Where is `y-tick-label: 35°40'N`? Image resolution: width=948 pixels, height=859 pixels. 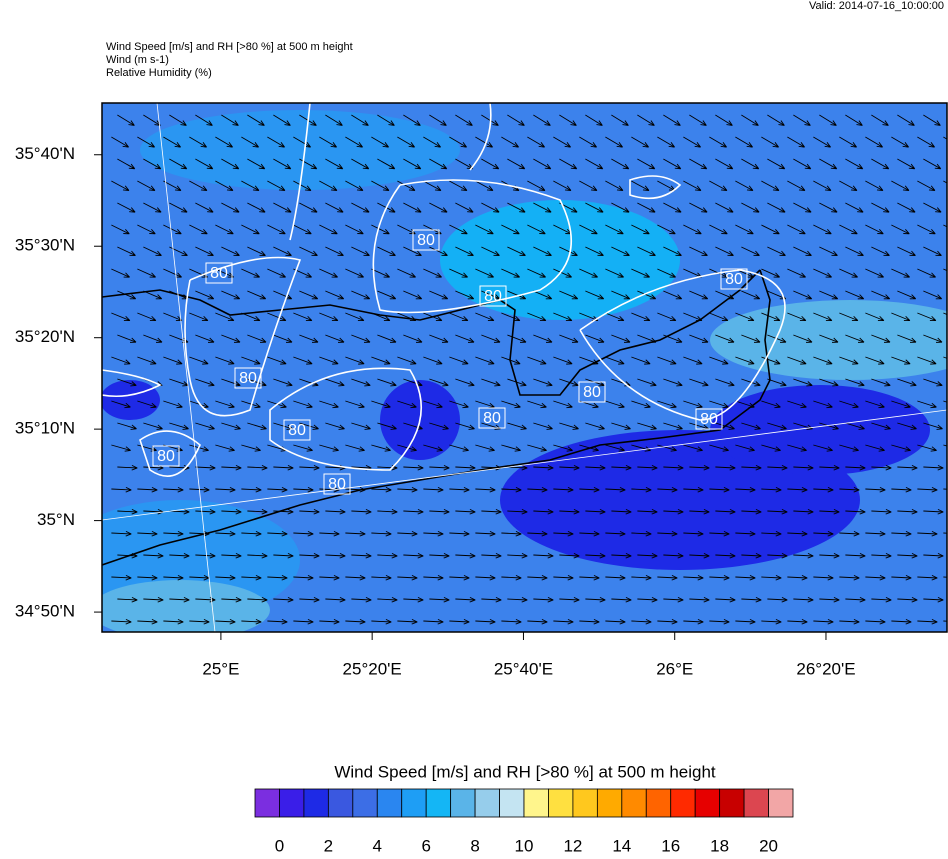 y-tick-label: 35°40'N is located at coordinates (45, 153).